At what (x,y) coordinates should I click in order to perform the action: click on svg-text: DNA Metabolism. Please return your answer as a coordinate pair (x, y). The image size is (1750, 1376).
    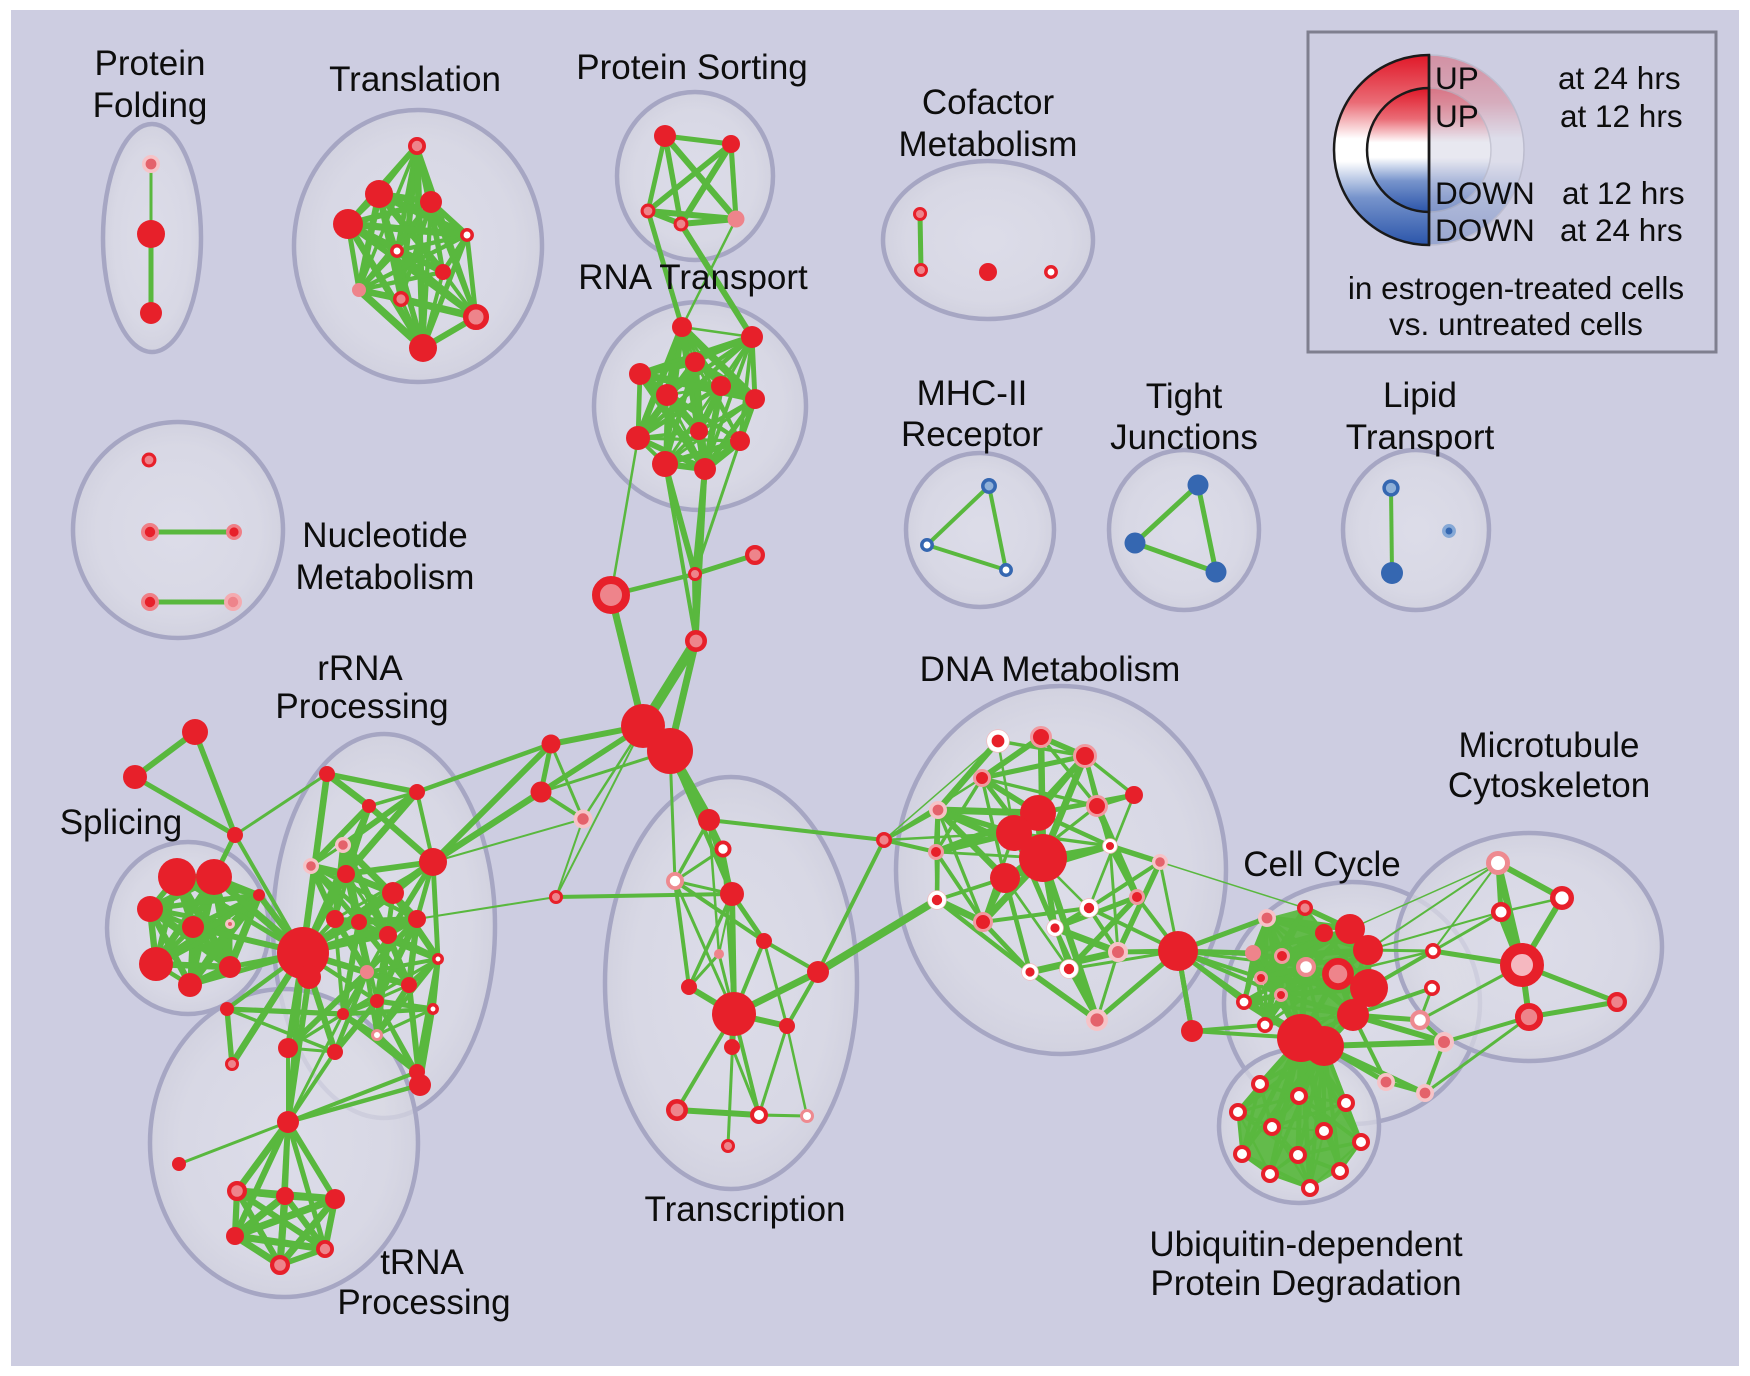
    Looking at the image, I should click on (1050, 669).